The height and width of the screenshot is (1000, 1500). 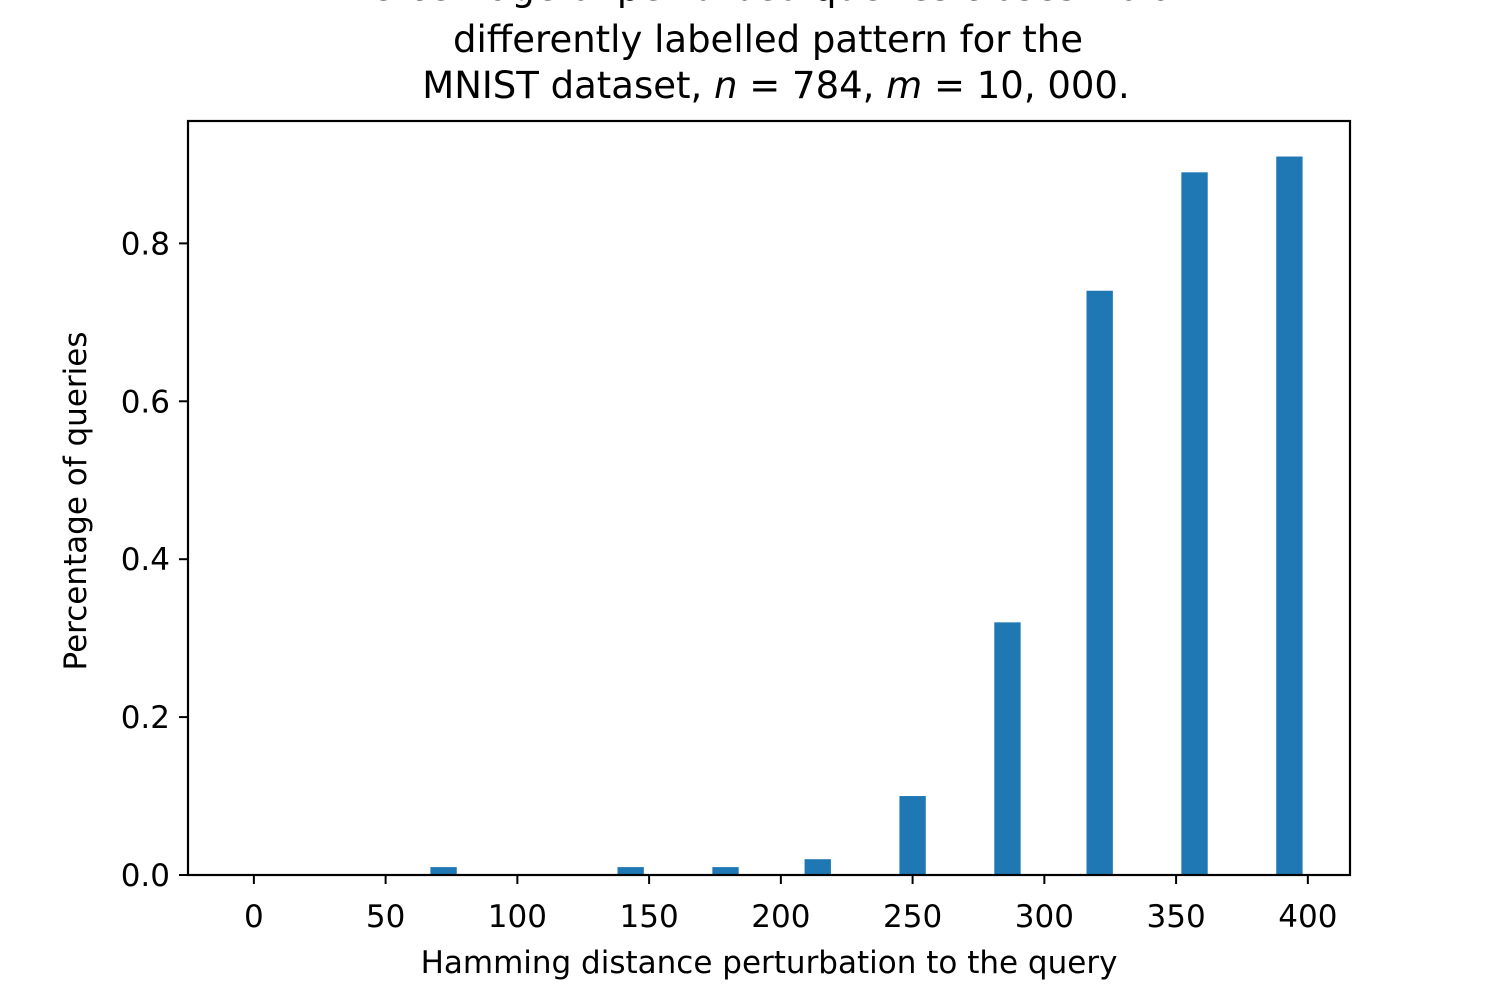 I want to click on y-tick-label: 0.0, so click(x=145, y=876).